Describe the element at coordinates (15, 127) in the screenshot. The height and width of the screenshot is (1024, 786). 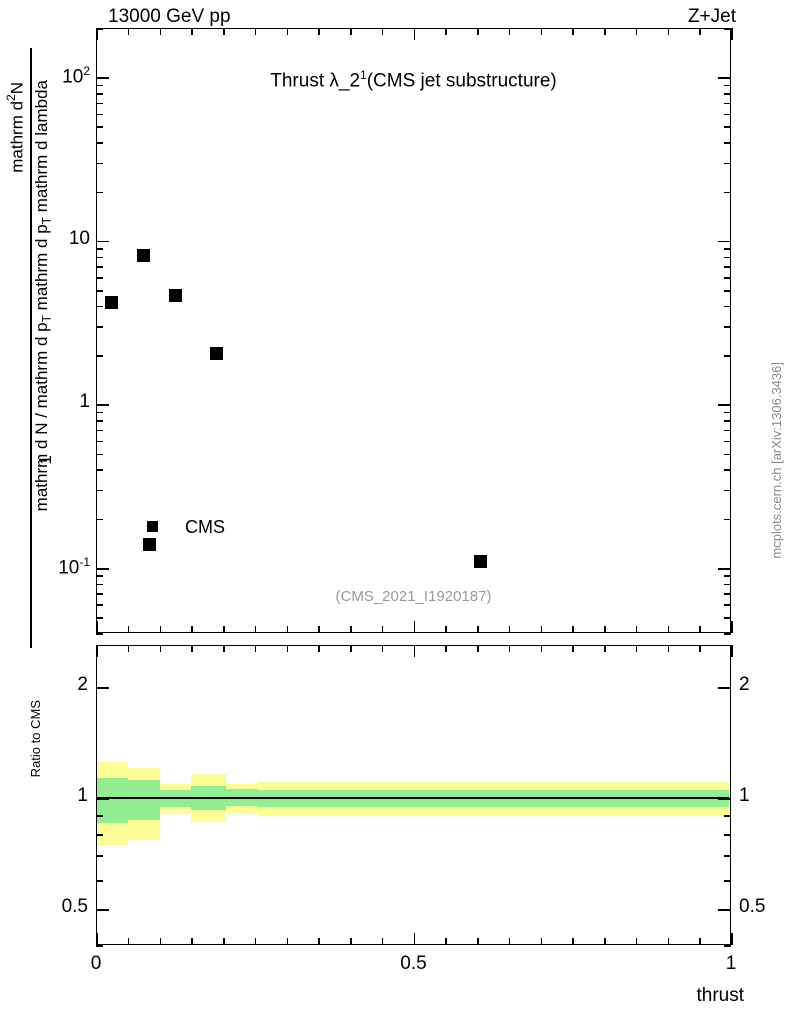
I see `y-axis-numerator: mathrm d2N` at that location.